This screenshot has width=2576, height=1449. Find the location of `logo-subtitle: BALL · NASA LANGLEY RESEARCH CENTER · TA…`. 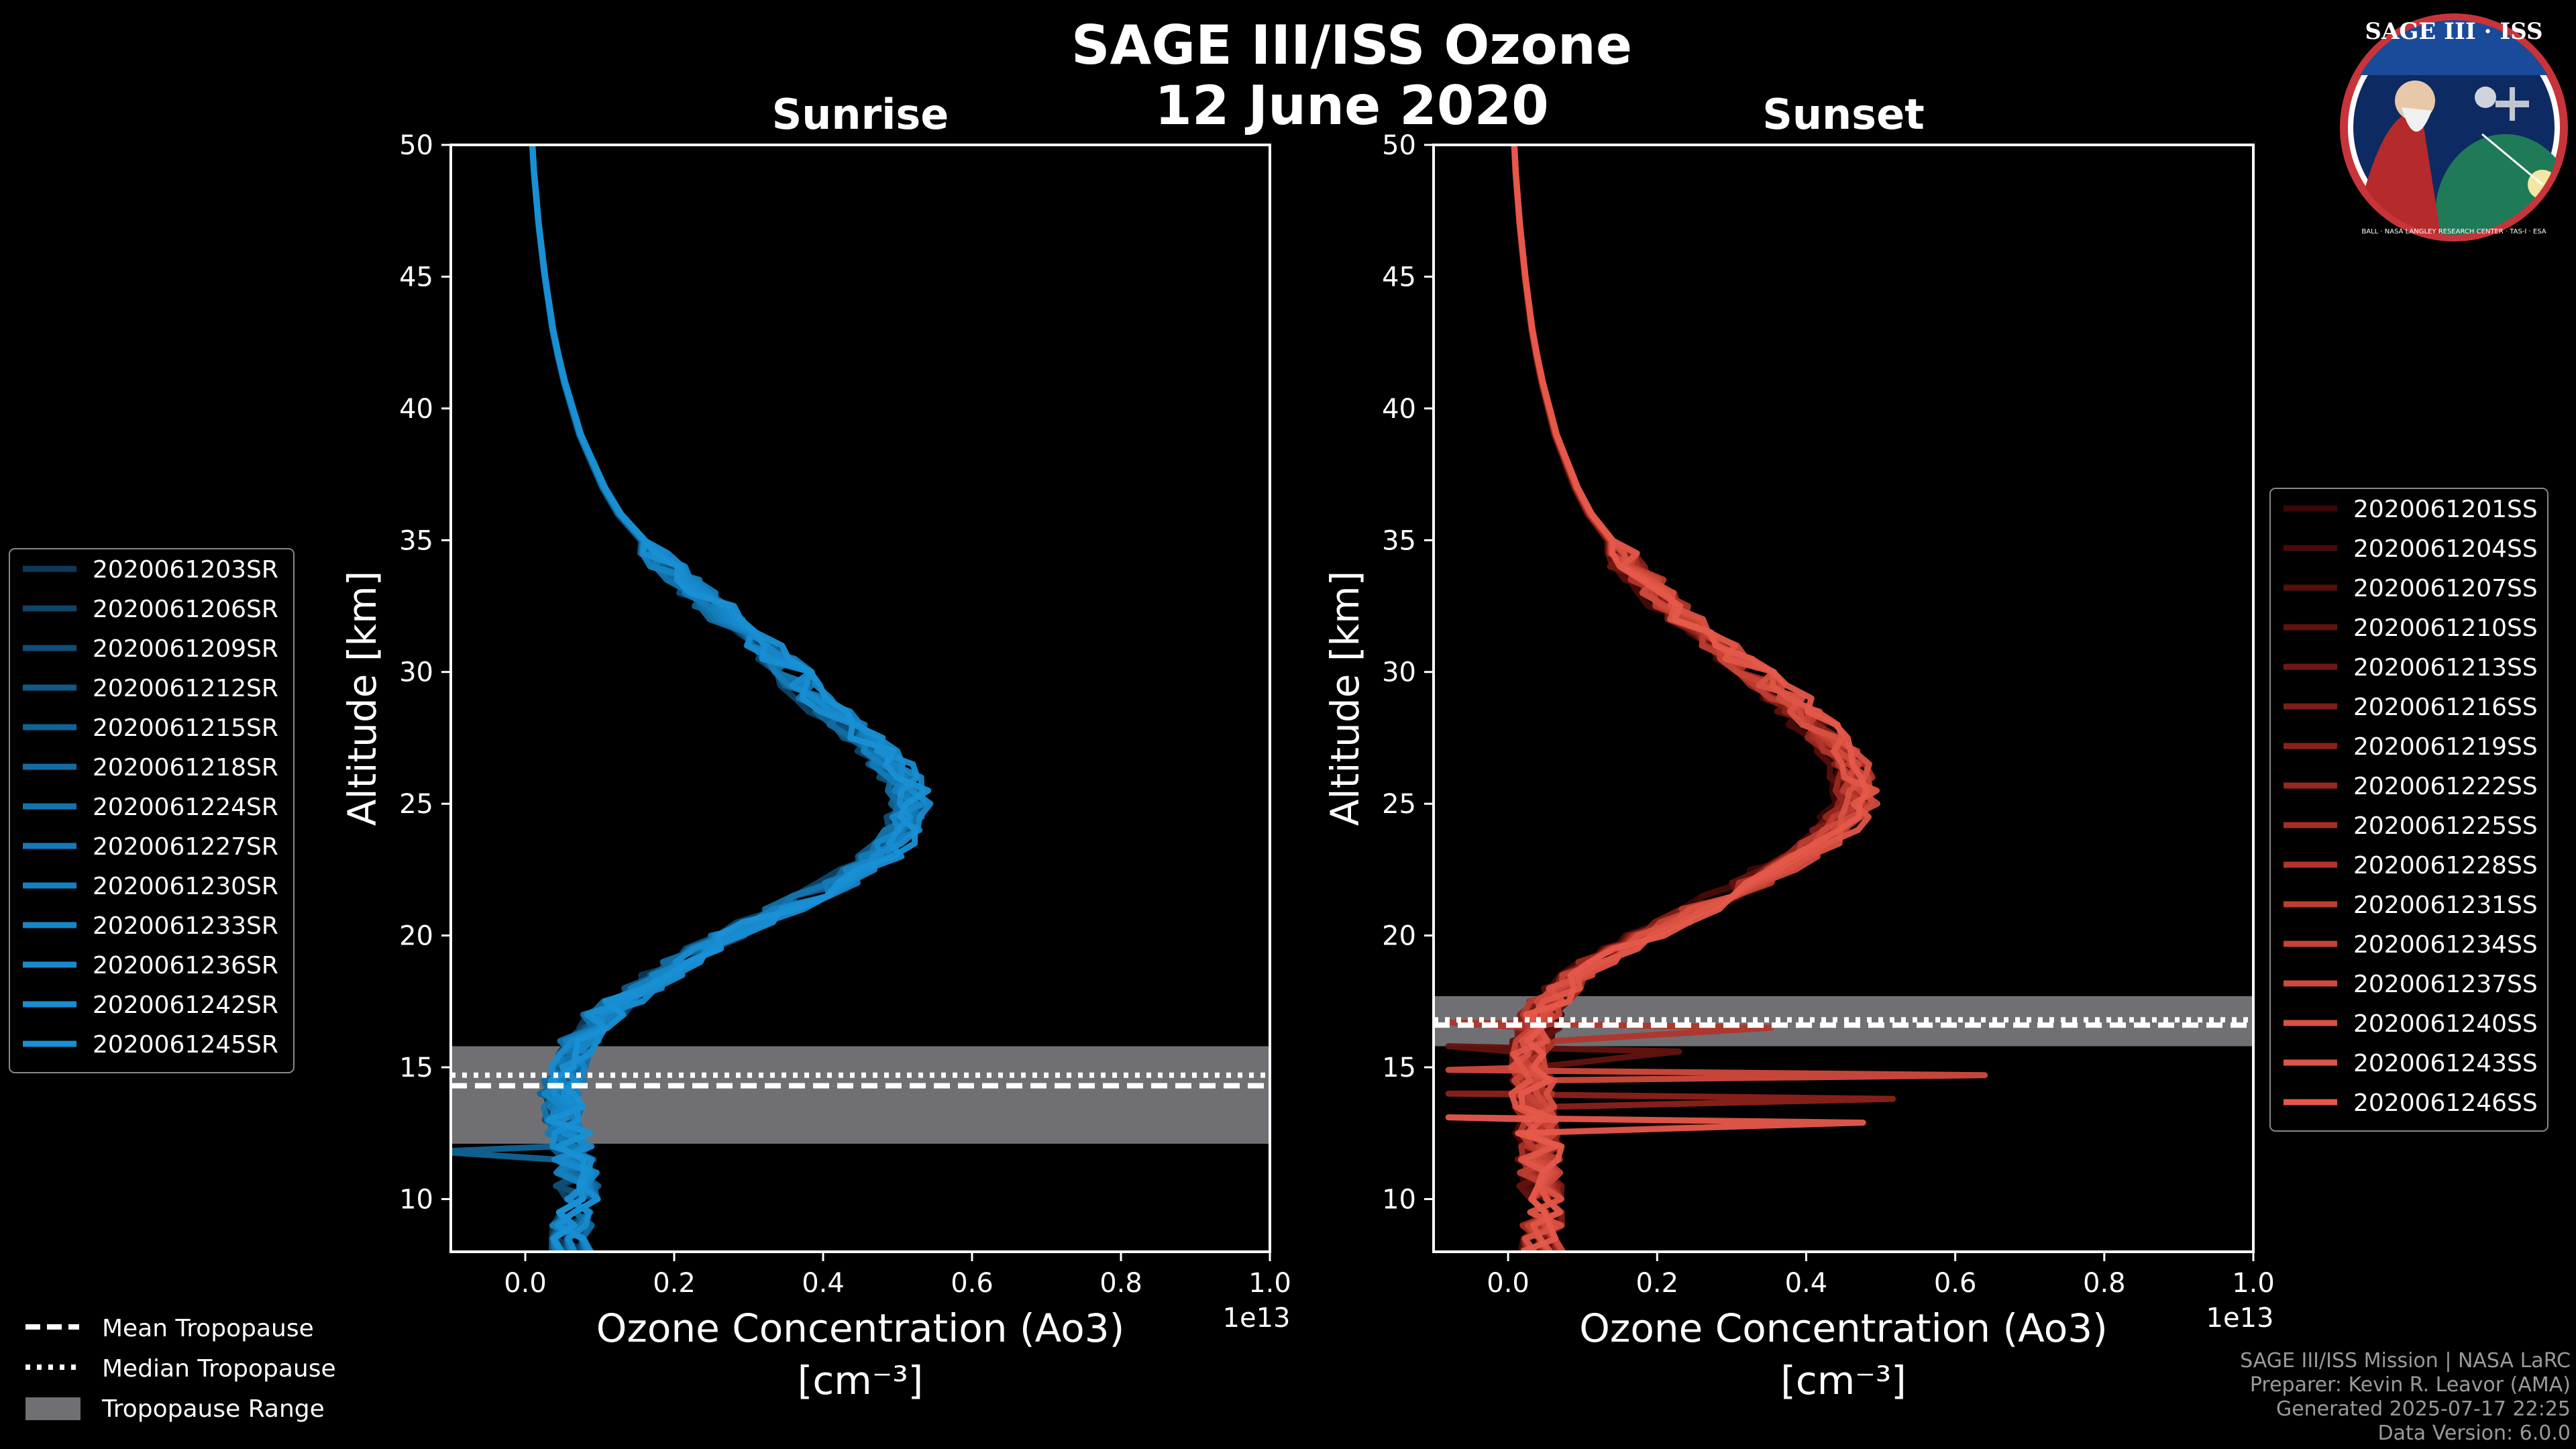

logo-subtitle: BALL · NASA LANGLEY RESEARCH CENTER · TA… is located at coordinates (2453, 231).